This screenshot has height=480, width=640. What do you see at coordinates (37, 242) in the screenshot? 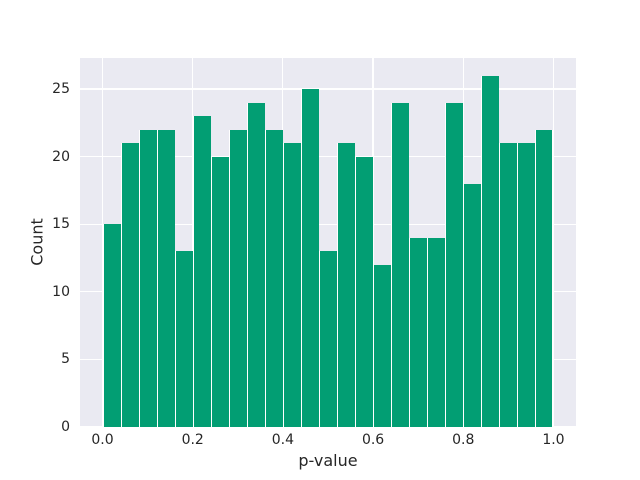
I see `y-axis-label: Count` at bounding box center [37, 242].